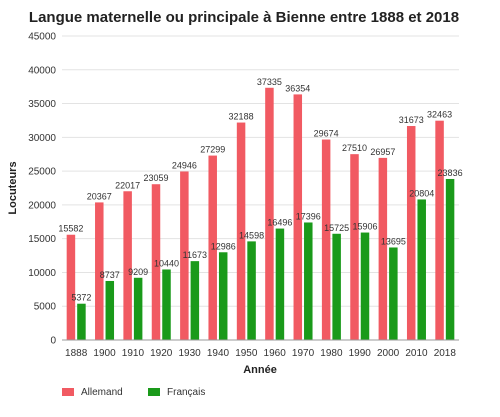 The image size is (500, 417). I want to click on data-label: 13695, so click(393, 241).